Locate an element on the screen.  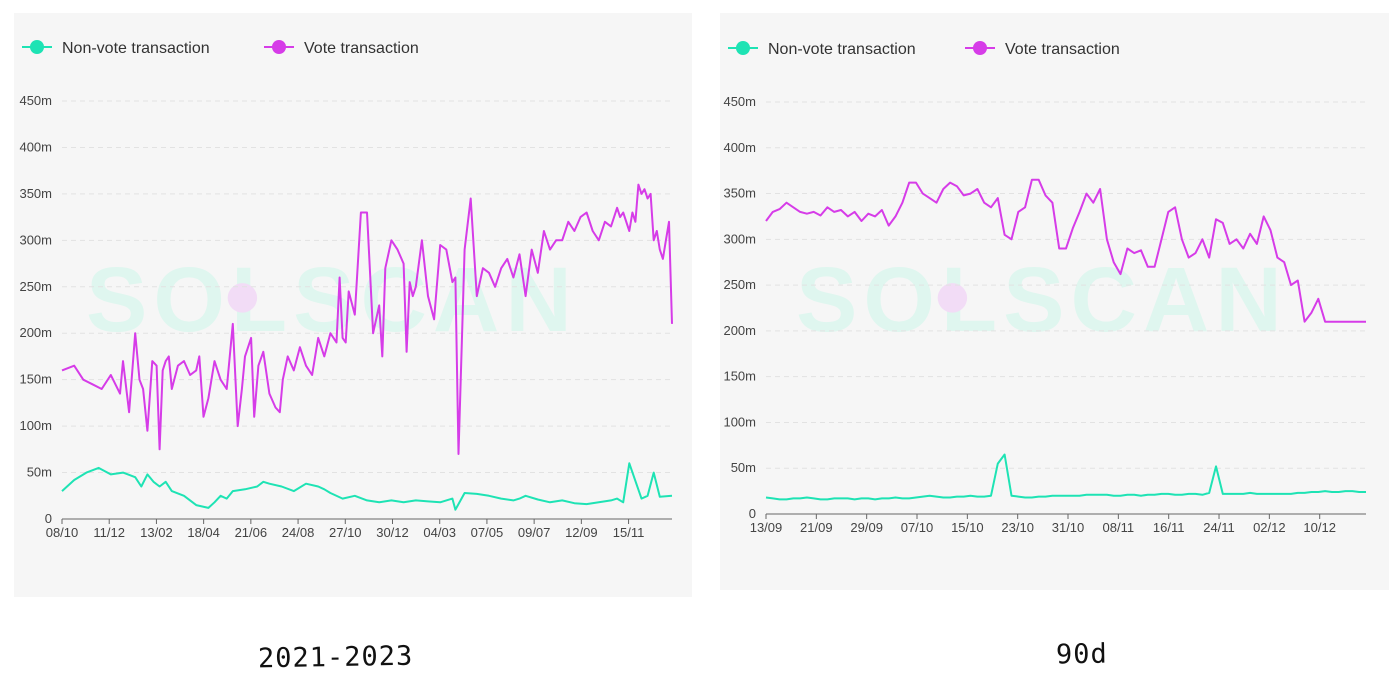
caption-2021-2023: 2021-2023 is located at coordinates (335, 657).